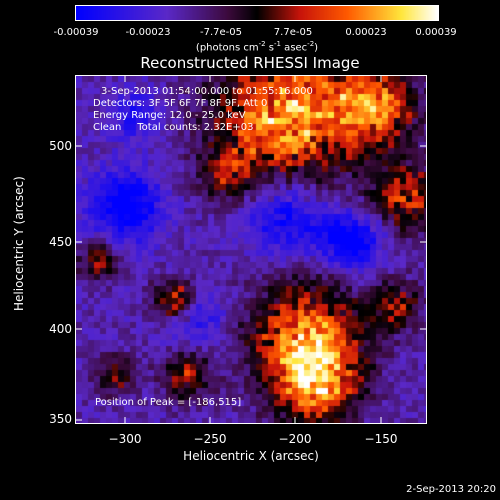  Describe the element at coordinates (125, 439) in the screenshot. I see `x-tick-label: −300` at that location.